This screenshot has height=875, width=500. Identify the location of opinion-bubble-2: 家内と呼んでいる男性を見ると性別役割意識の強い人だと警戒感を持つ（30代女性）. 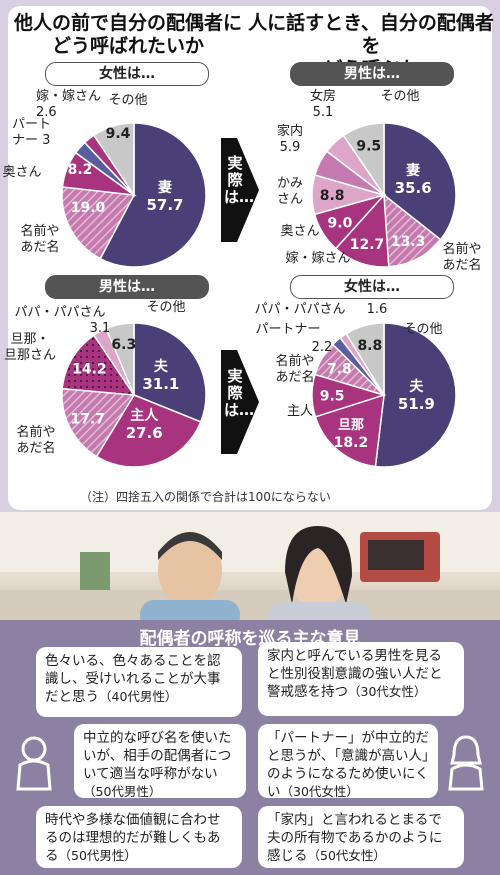
(361, 679).